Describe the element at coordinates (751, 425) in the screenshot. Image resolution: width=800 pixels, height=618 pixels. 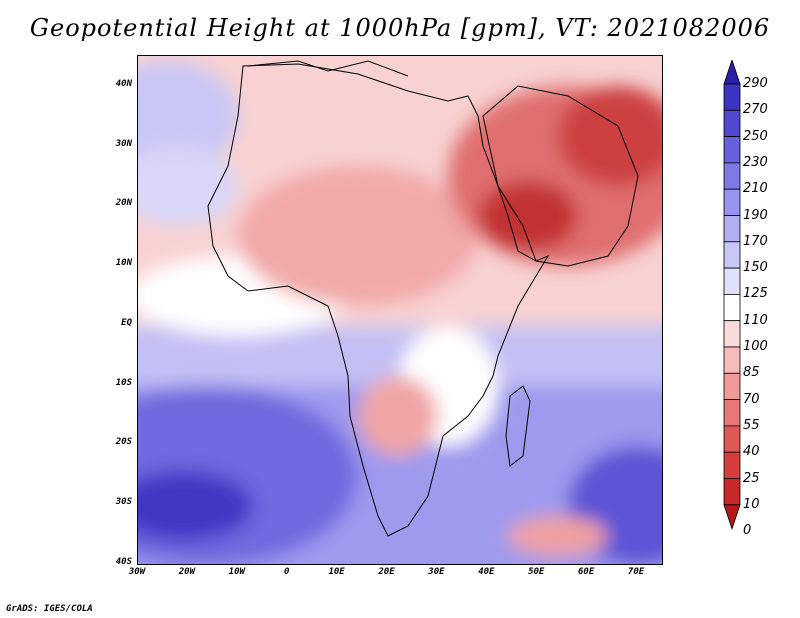
I see `colorbar-label: 55` at that location.